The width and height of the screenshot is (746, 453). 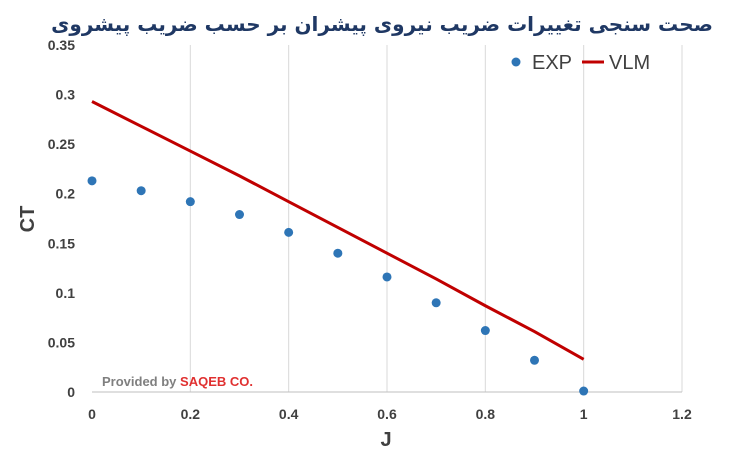 What do you see at coordinates (580, 63) in the screenshot?
I see `legend: EXP VLM` at bounding box center [580, 63].